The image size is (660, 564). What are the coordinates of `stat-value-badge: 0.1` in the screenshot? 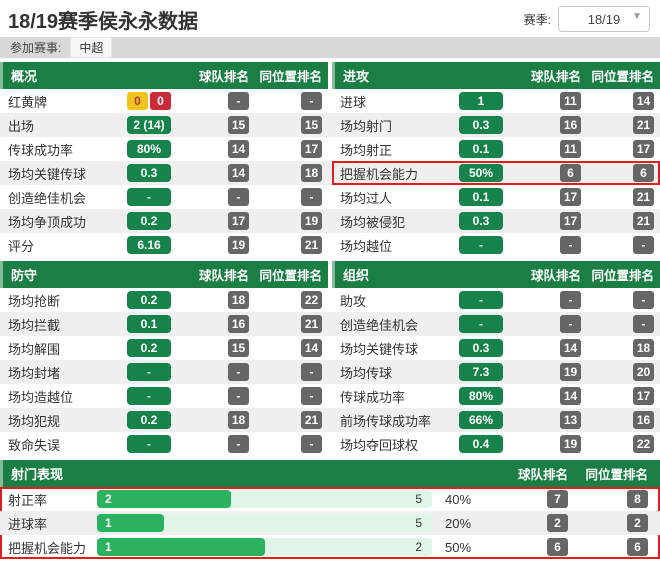 It's located at (149, 324).